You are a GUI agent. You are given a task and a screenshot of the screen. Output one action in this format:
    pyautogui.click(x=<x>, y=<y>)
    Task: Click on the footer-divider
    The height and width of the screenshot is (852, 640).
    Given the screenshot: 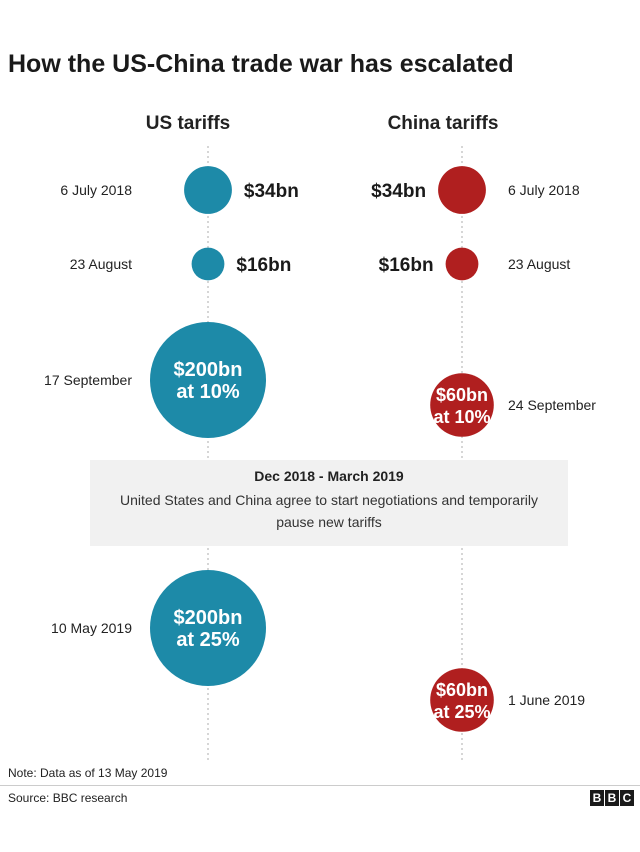 What is the action you would take?
    pyautogui.click(x=320, y=785)
    